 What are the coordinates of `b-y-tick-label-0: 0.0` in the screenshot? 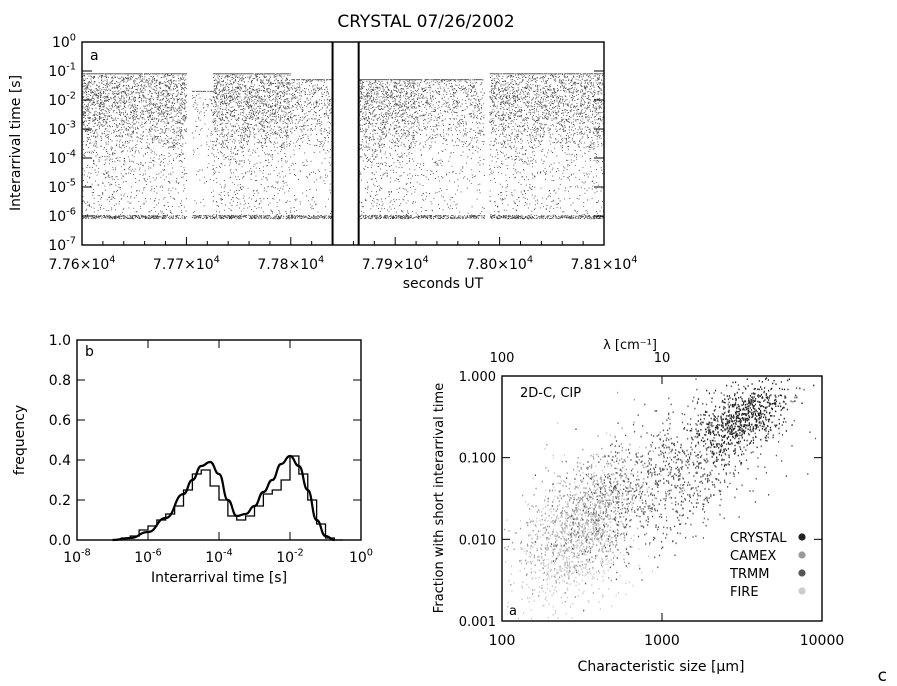 It's located at (60, 541).